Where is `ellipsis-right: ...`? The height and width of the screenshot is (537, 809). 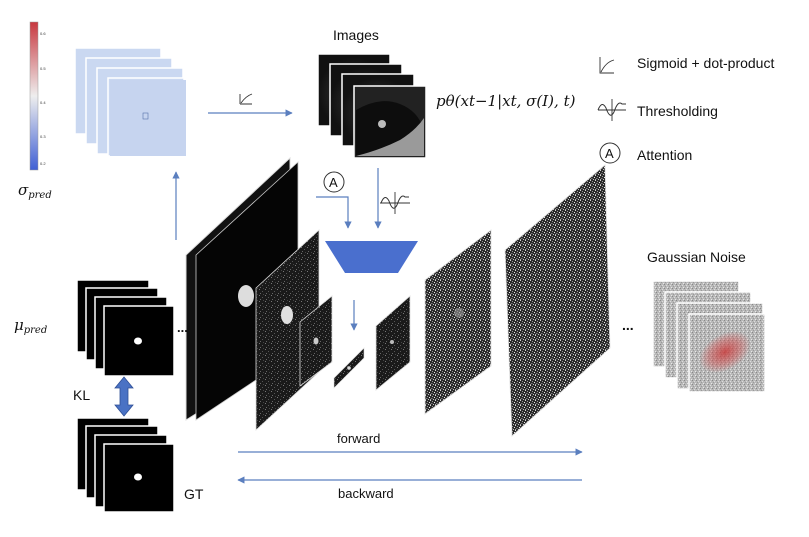 ellipsis-right: ... is located at coordinates (628, 325).